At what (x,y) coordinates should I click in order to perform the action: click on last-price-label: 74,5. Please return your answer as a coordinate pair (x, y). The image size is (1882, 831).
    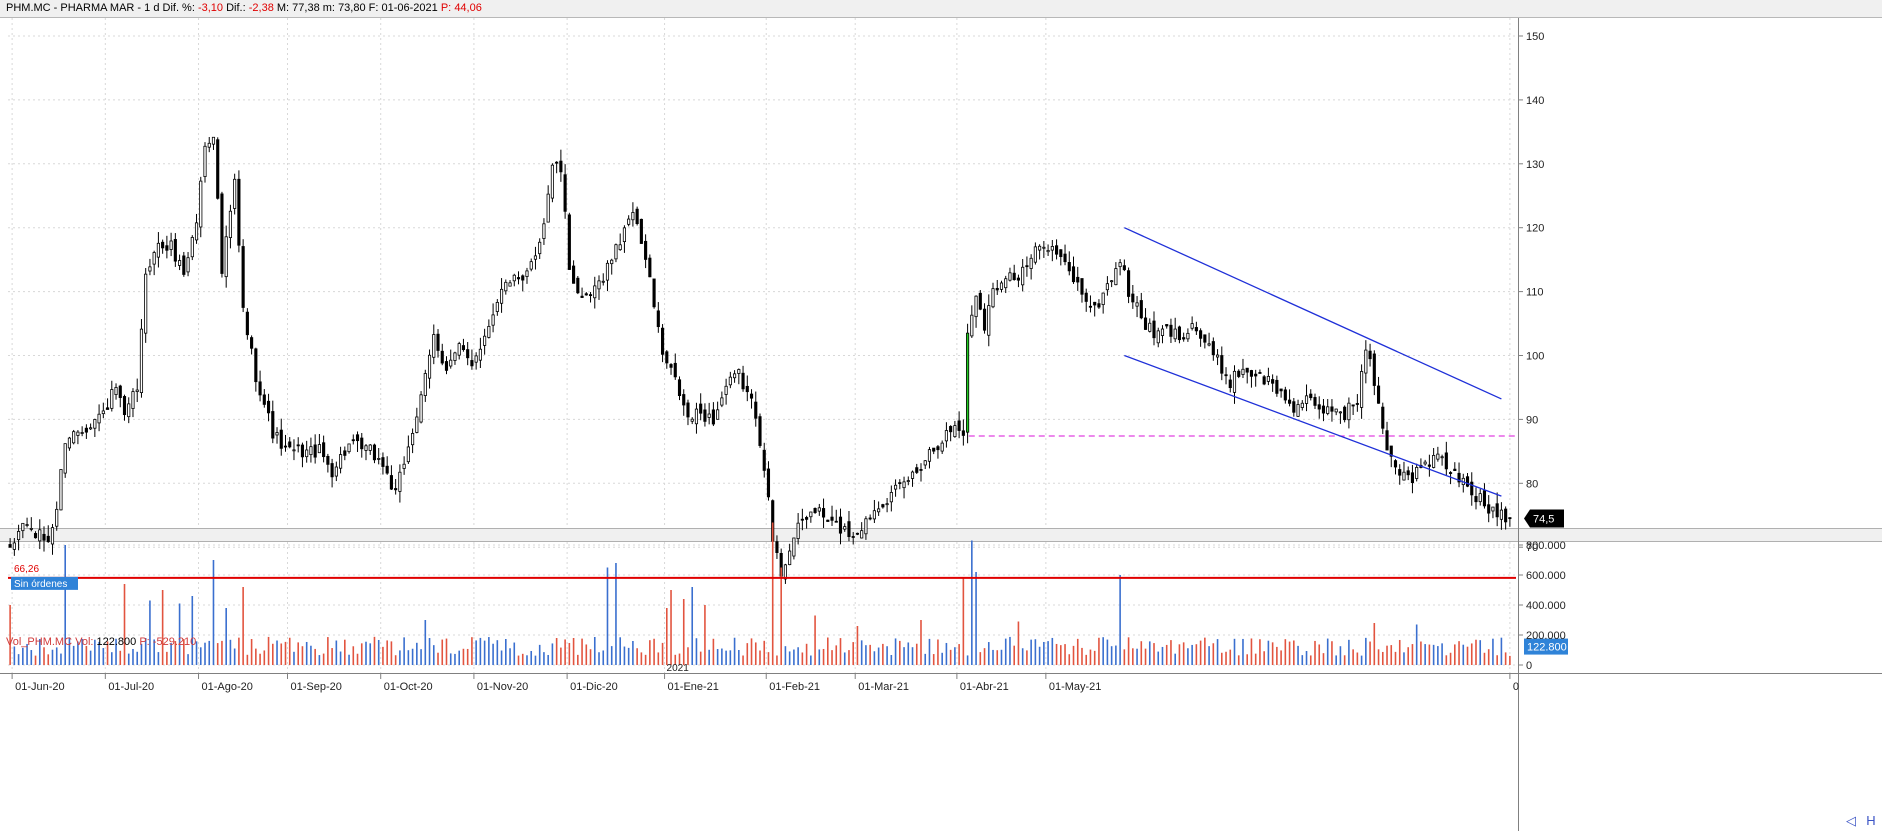
    Looking at the image, I should click on (1543, 519).